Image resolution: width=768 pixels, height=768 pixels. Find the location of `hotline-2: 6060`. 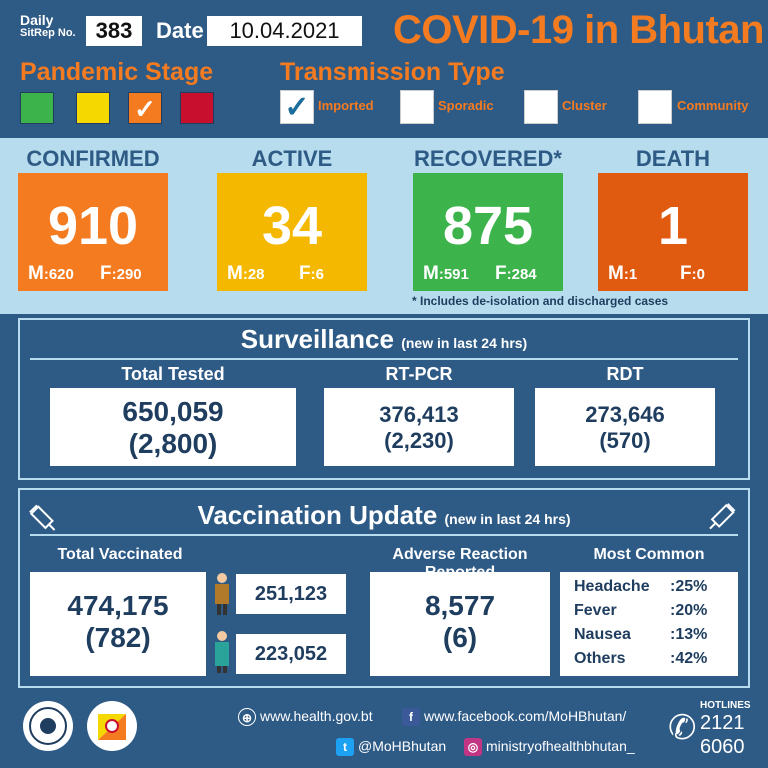

hotline-2: 6060 is located at coordinates (722, 747).